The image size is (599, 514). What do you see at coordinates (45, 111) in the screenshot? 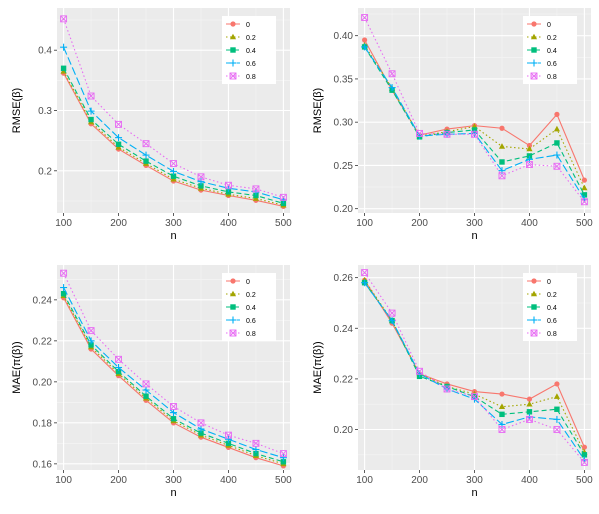
I see `y-tick-label: 0.3` at bounding box center [45, 111].